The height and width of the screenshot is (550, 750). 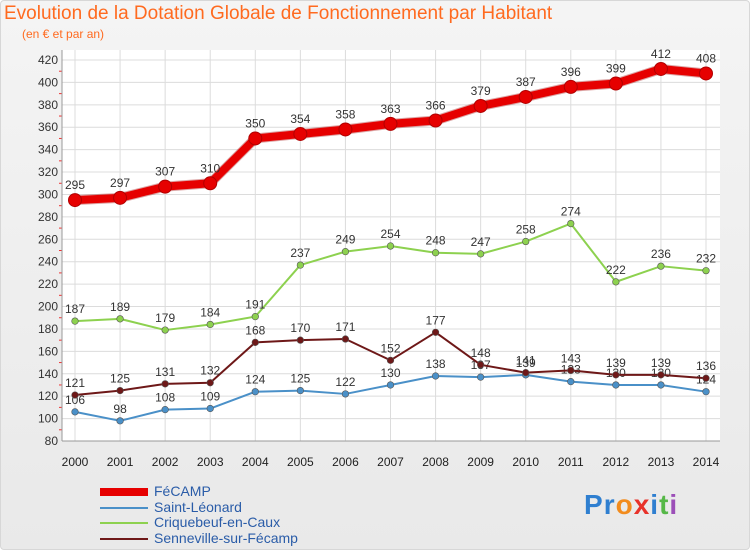 What do you see at coordinates (48, 374) in the screenshot?
I see `y-tick-label: 140` at bounding box center [48, 374].